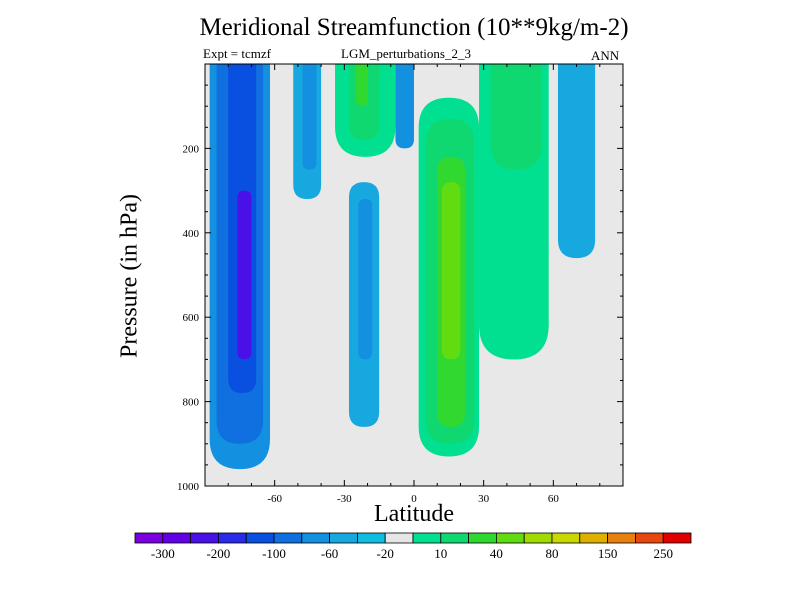 This screenshot has width=800, height=600. Describe the element at coordinates (440, 553) in the screenshot. I see `colorbar-label-5: 10` at that location.